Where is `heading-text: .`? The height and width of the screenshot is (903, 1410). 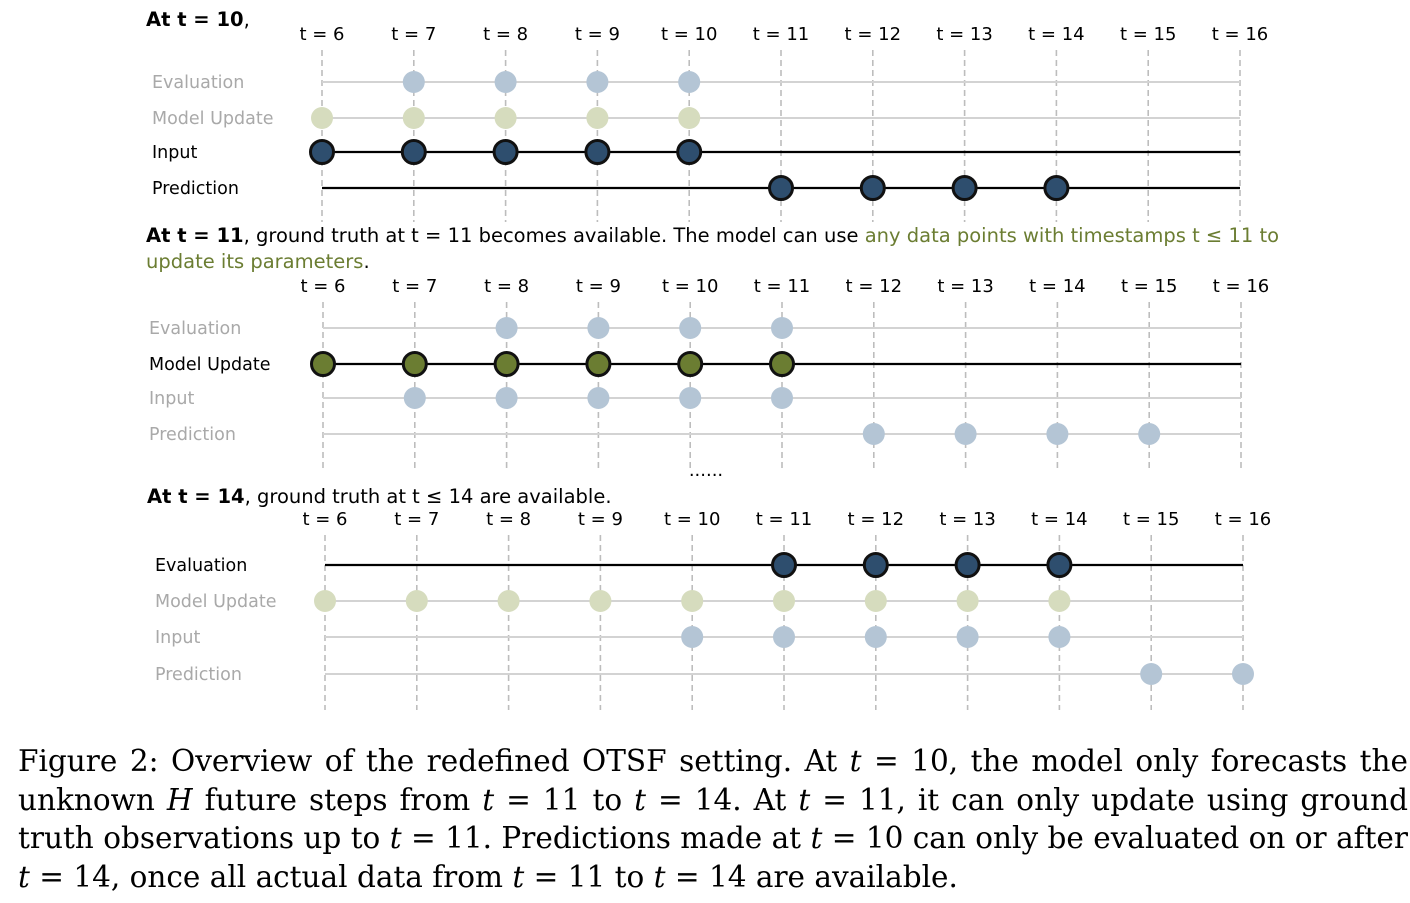
heading-text: . is located at coordinates (366, 261).